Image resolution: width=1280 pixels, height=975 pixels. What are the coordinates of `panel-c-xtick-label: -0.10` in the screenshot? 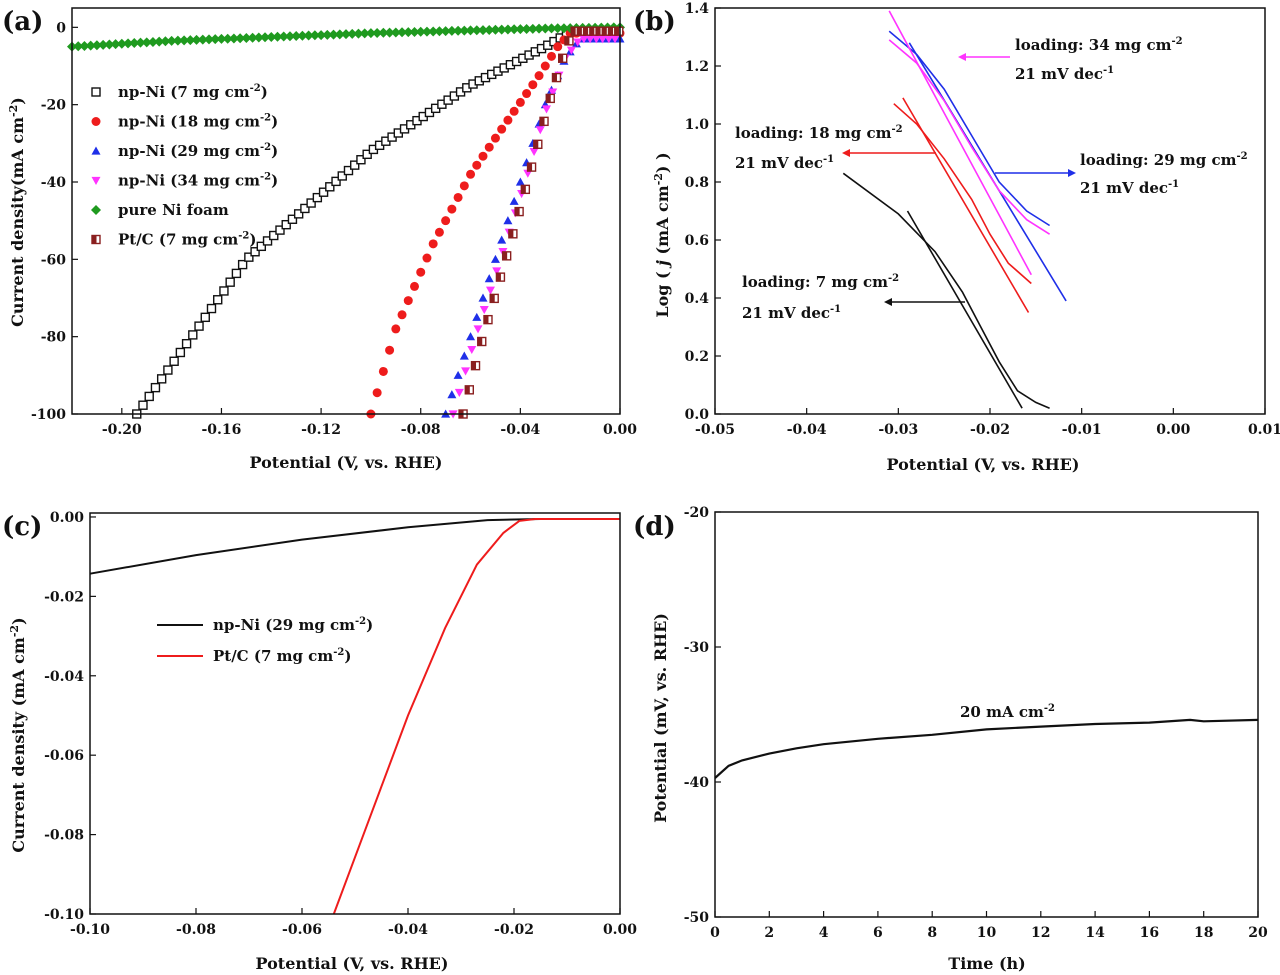 It's located at (90, 930).